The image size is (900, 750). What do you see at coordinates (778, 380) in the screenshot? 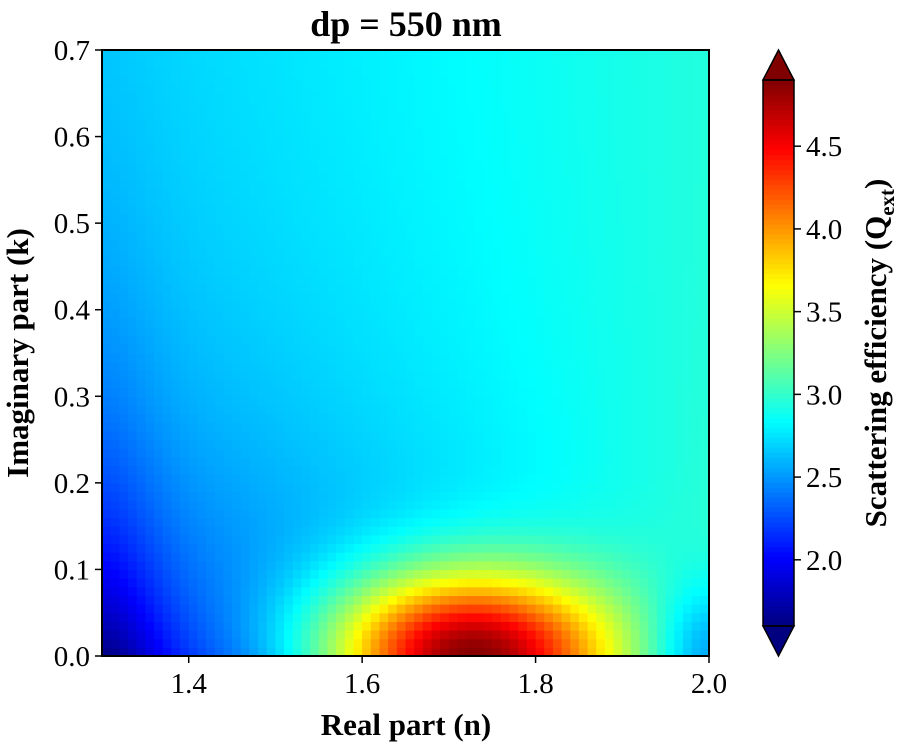
I see `colorbar-segment` at bounding box center [778, 380].